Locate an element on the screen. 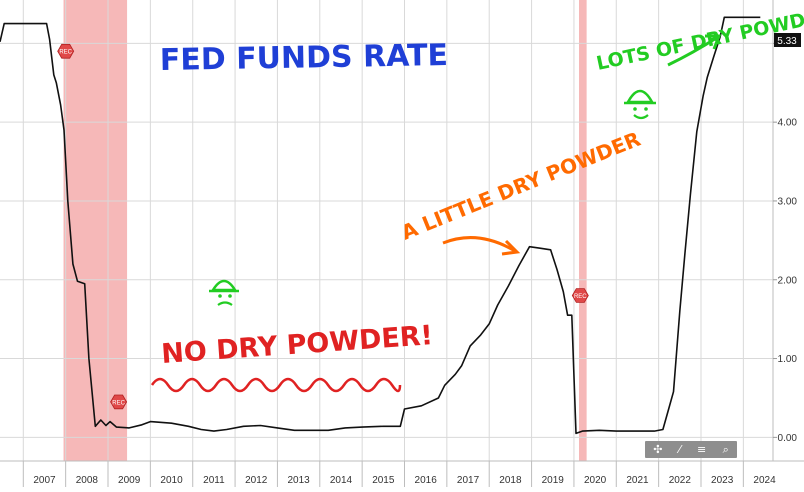 The height and width of the screenshot is (492, 804). x-tick-label-16: 2023 is located at coordinates (722, 480).